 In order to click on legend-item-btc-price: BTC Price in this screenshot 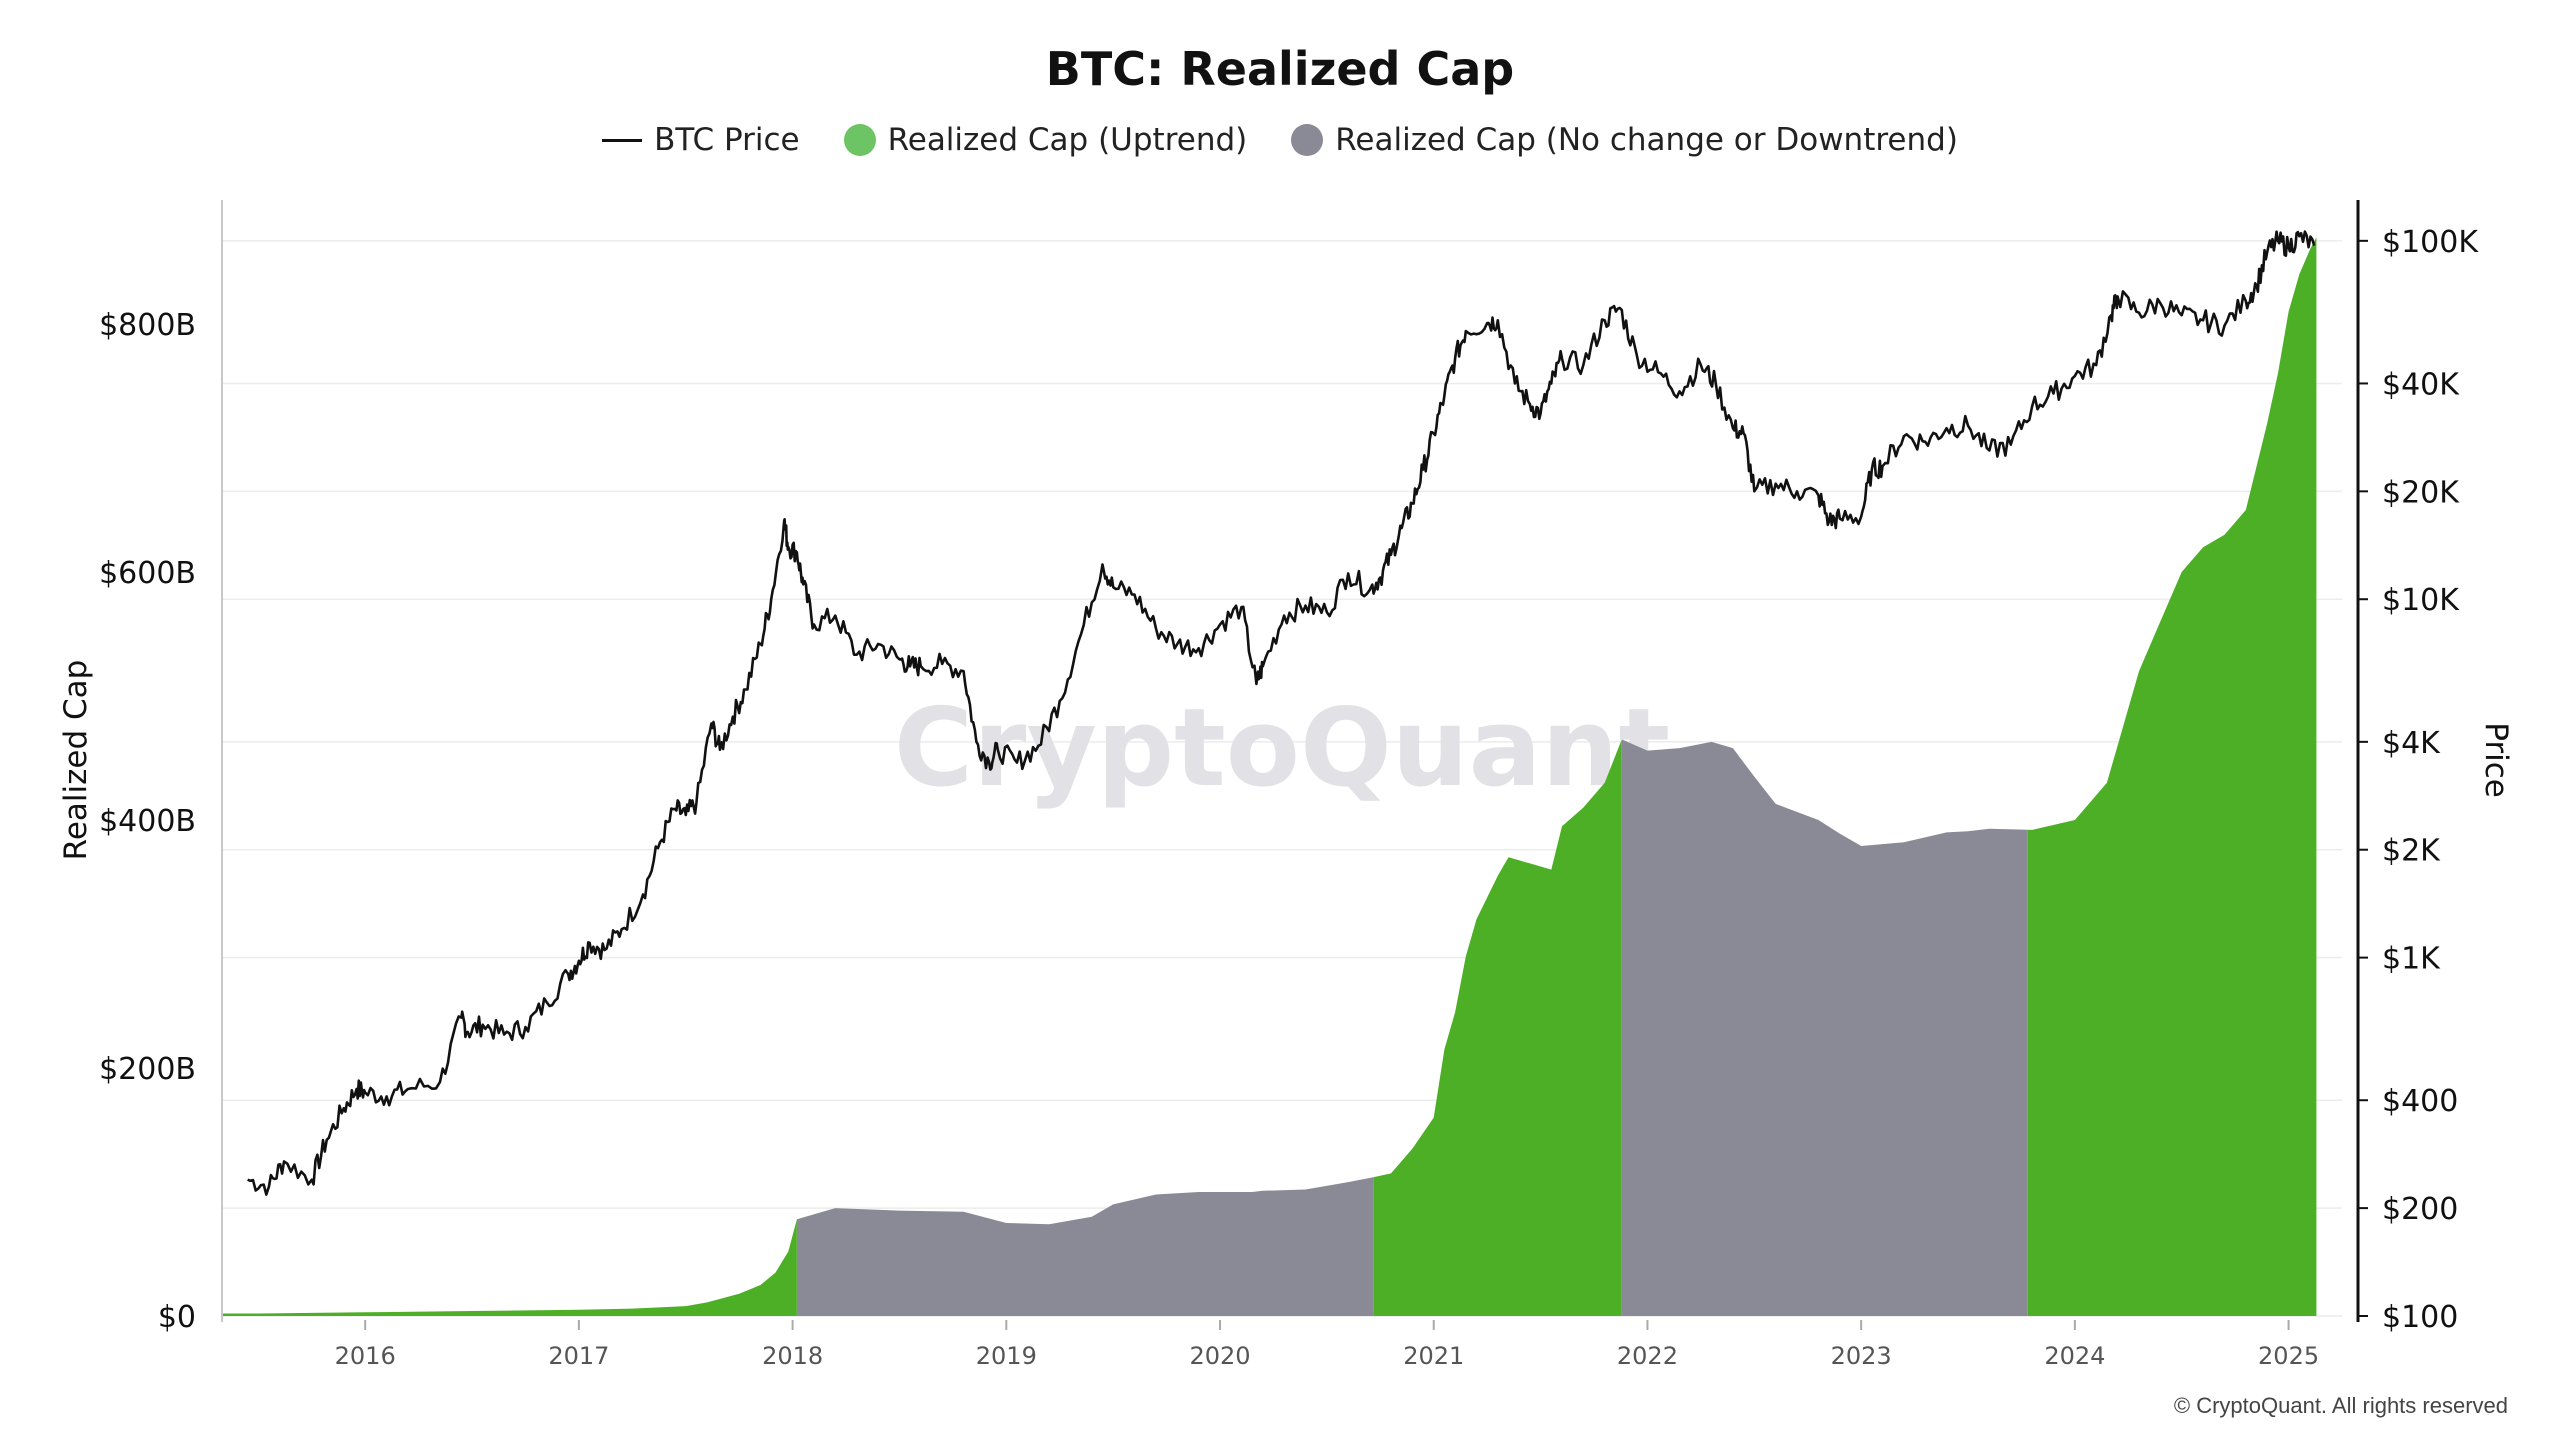, I will do `click(701, 140)`.